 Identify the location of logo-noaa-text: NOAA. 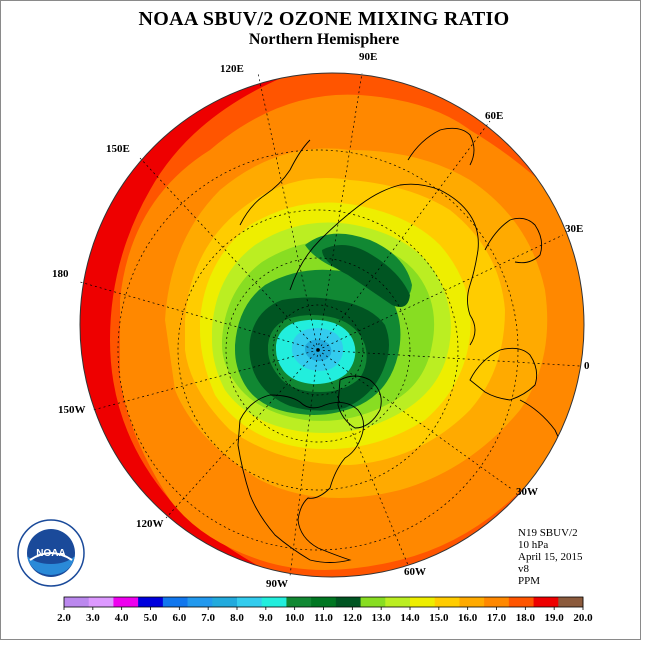
(50, 553).